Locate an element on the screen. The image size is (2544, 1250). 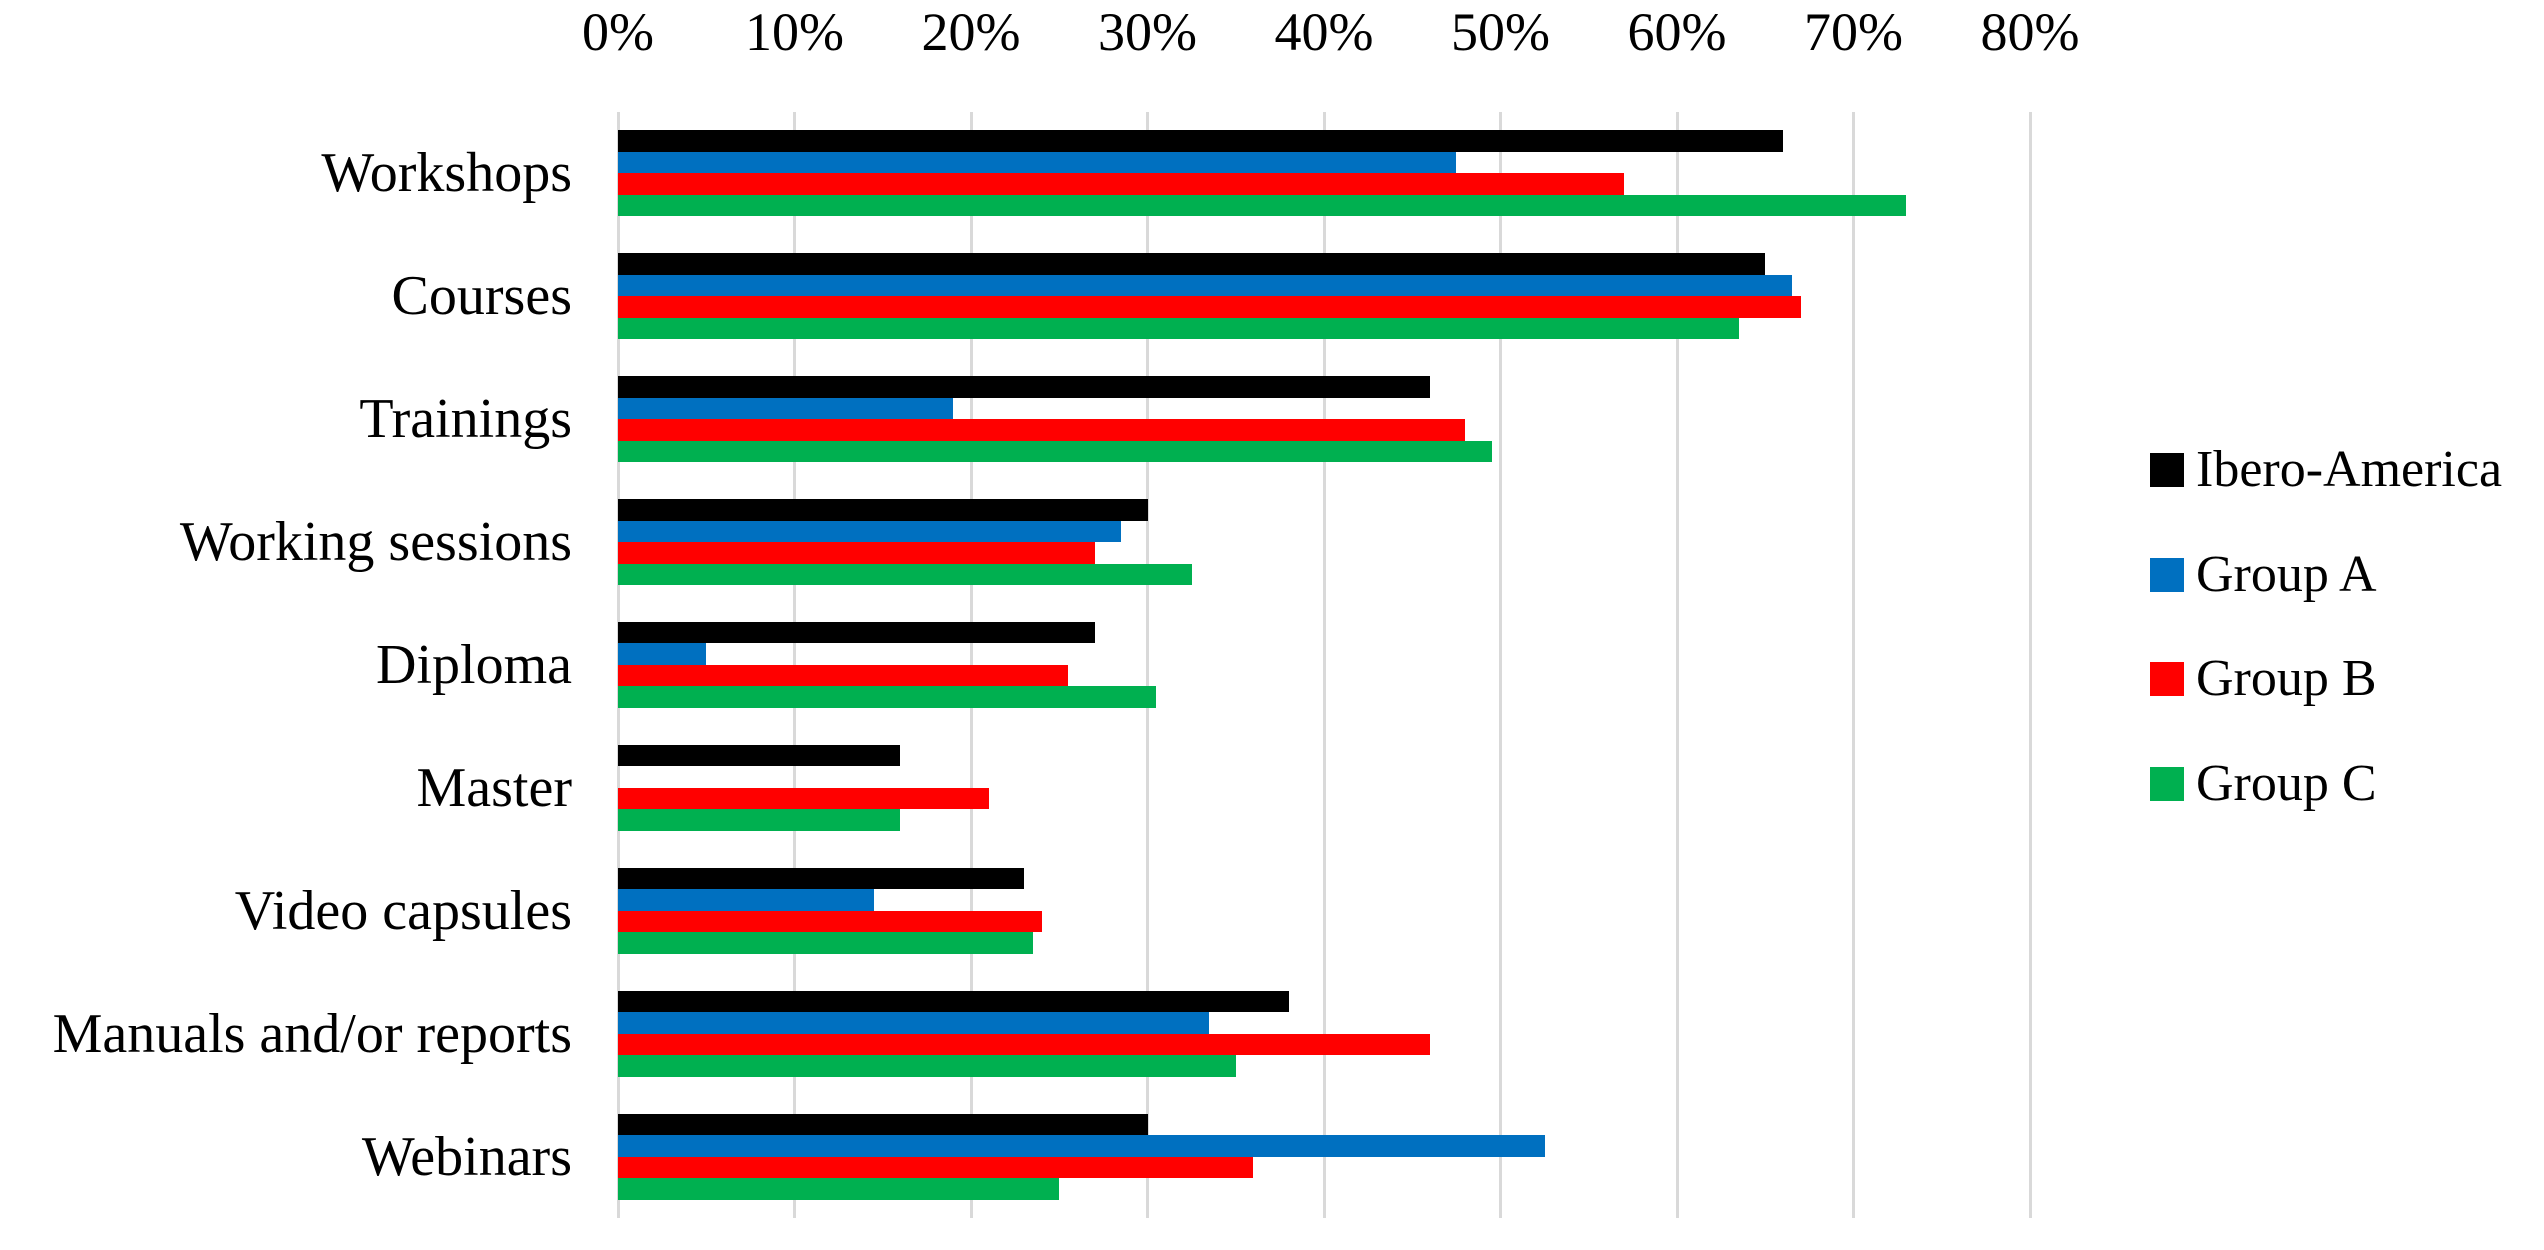
bar-manuals-and-or-reports-group-b is located at coordinates (1024, 1044).